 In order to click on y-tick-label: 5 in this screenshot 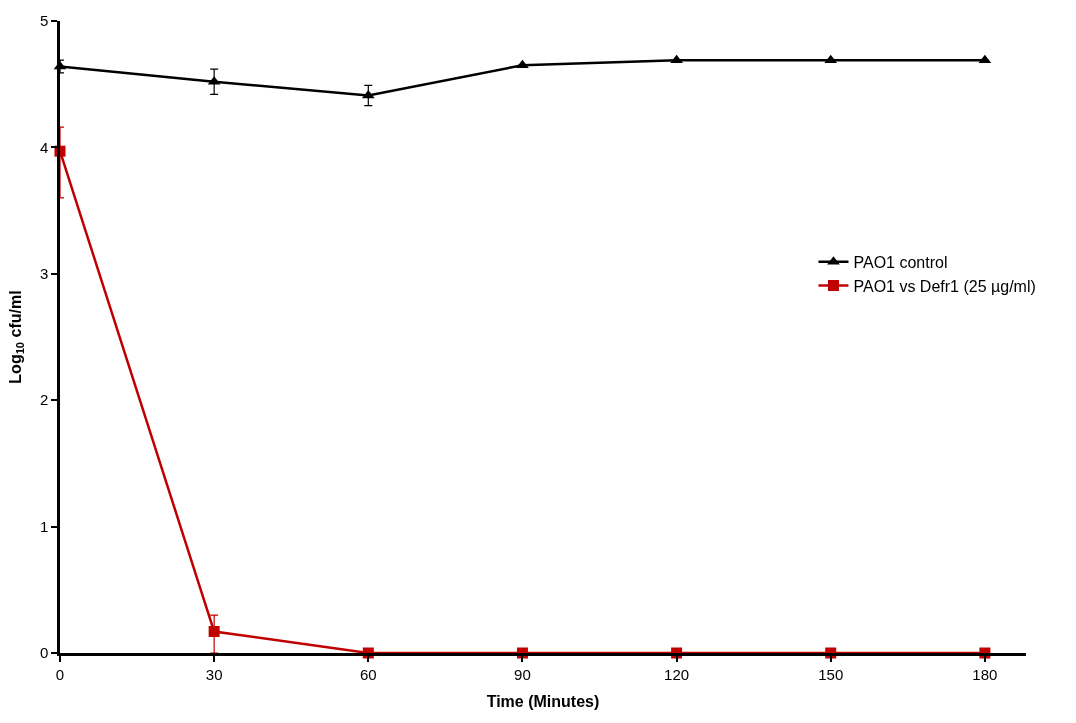, I will do `click(44, 21)`.